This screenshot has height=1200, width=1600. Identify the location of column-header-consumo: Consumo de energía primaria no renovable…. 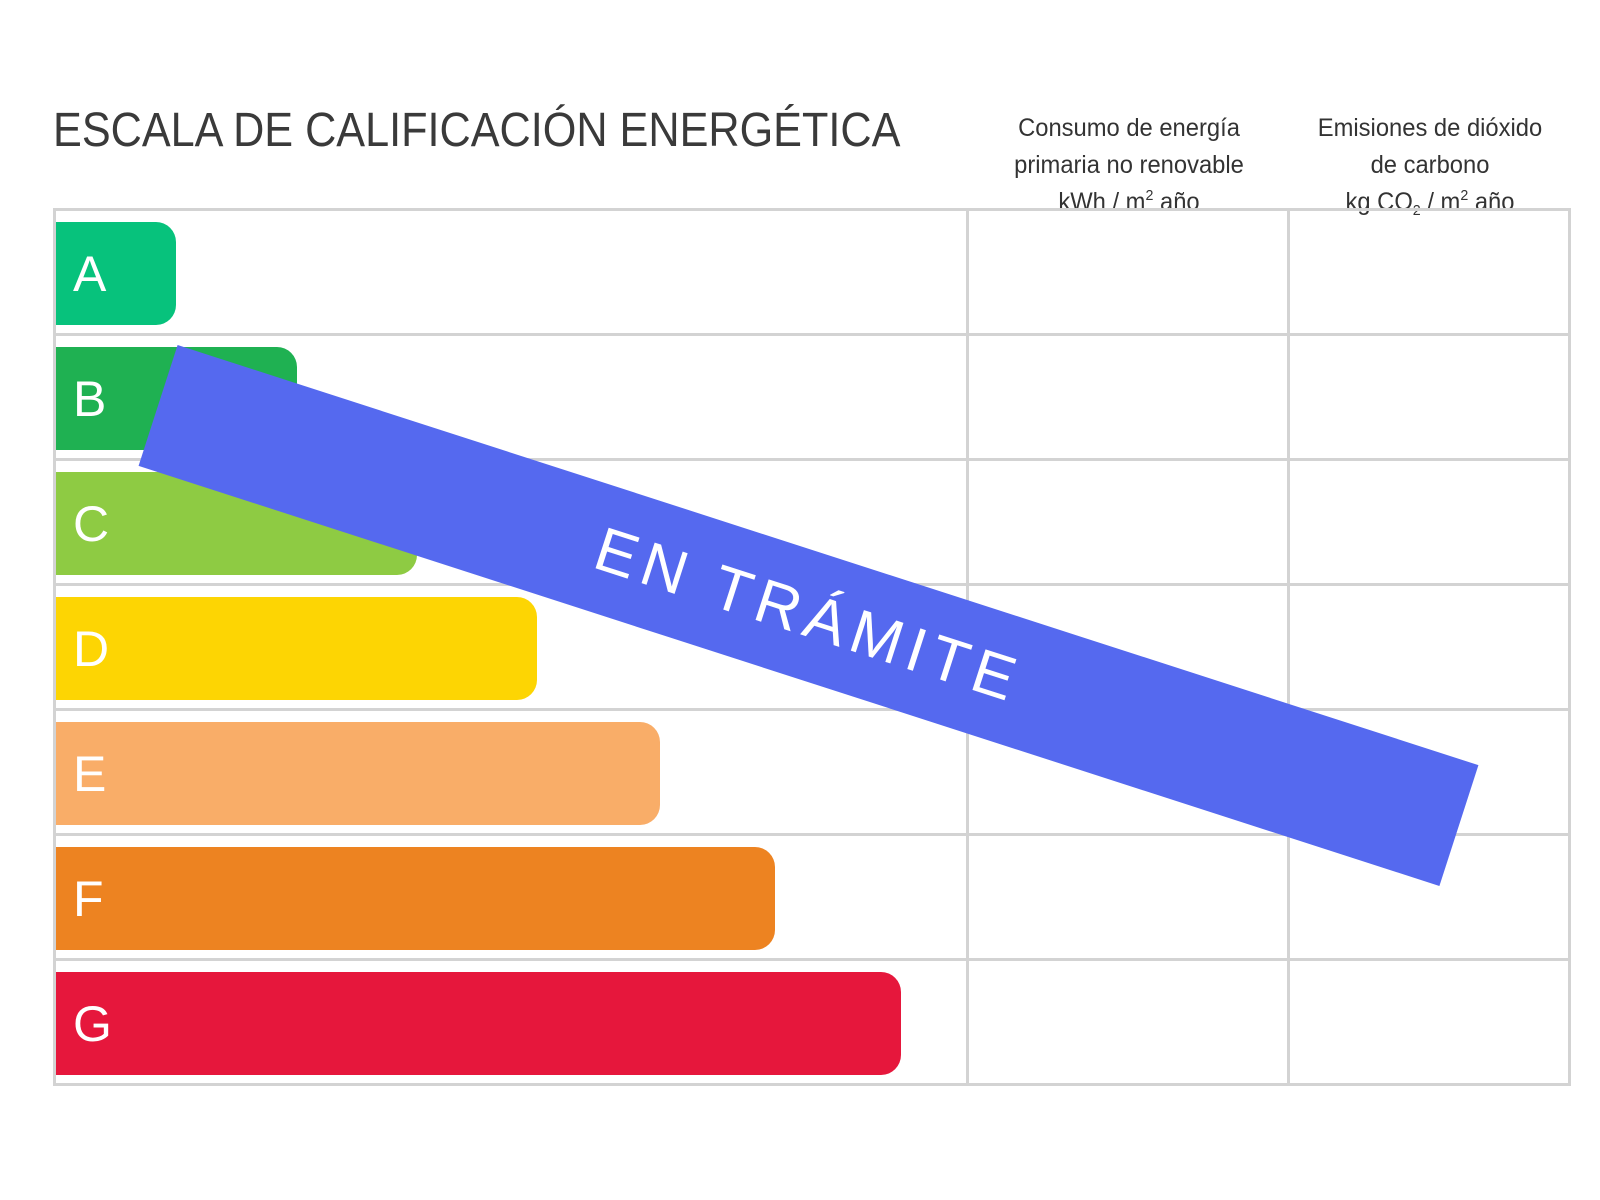
(1129, 167).